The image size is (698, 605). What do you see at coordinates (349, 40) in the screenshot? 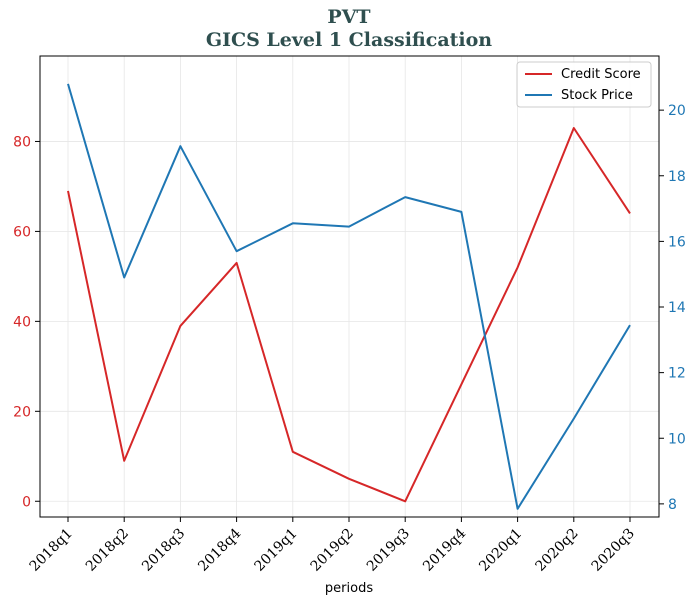
I see `chart-subtitle: GICS Level 1 Classification` at bounding box center [349, 40].